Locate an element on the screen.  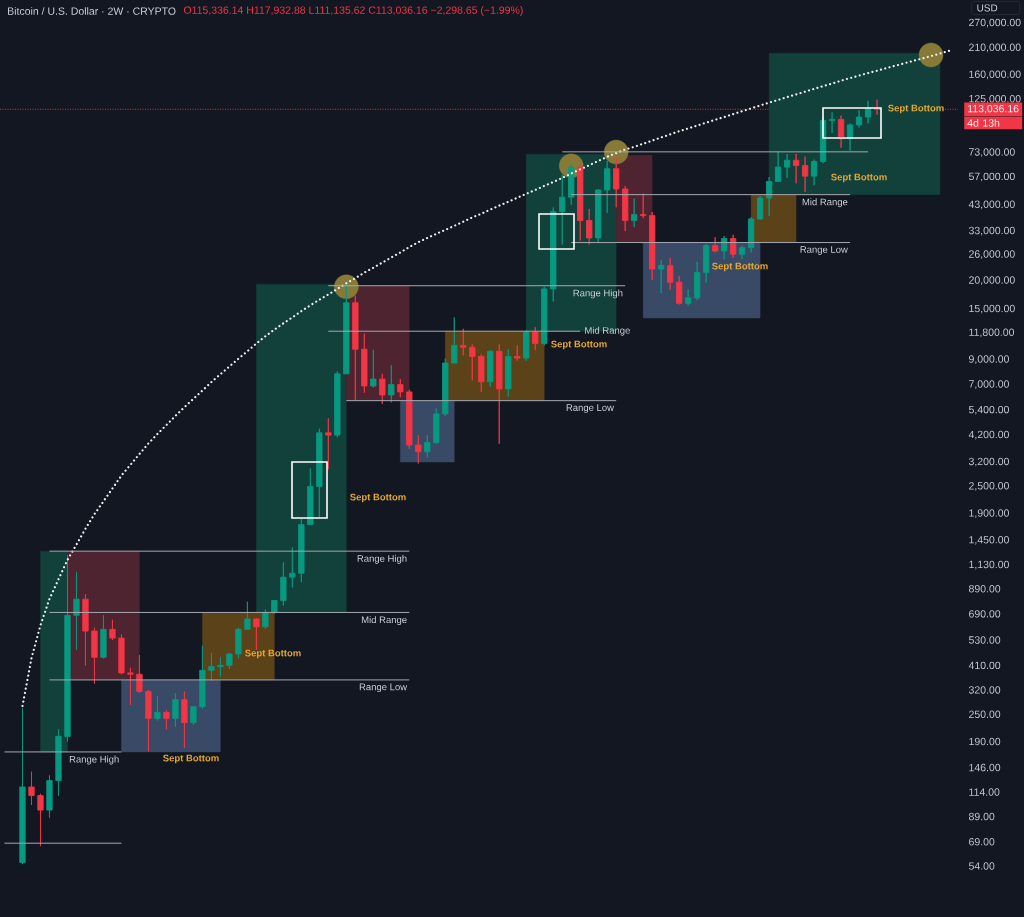
y-tick-label: 26,000.00 is located at coordinates (992, 255).